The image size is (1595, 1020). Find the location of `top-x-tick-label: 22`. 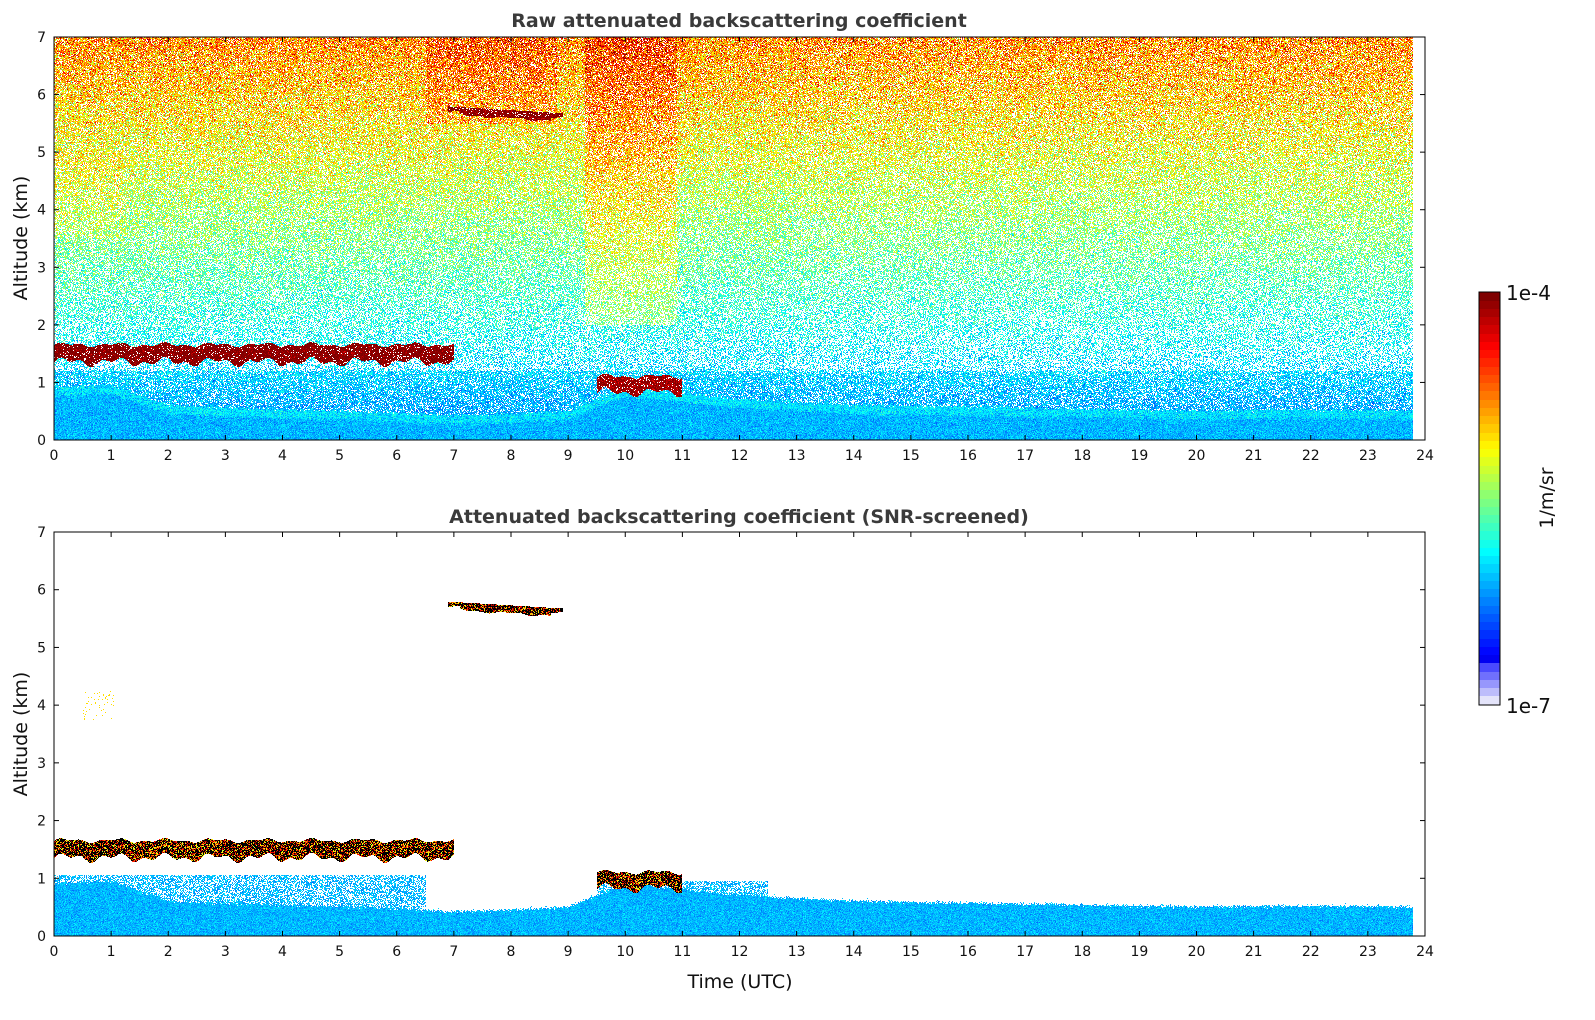

top-x-tick-label: 22 is located at coordinates (1311, 456).